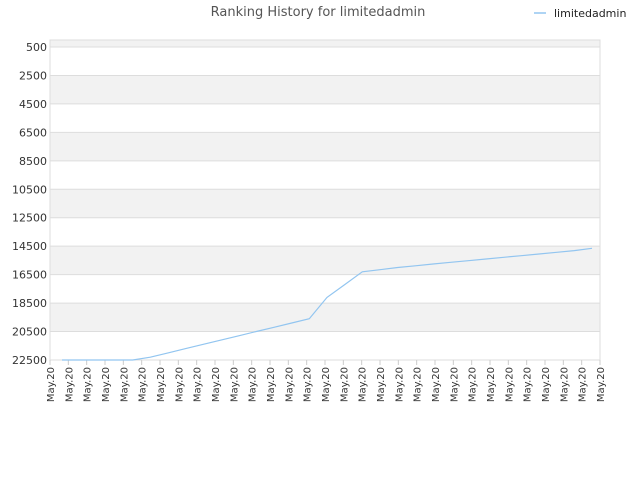 The image size is (640, 480). Describe the element at coordinates (36, 47) in the screenshot. I see `y-tick-label: 500` at that location.